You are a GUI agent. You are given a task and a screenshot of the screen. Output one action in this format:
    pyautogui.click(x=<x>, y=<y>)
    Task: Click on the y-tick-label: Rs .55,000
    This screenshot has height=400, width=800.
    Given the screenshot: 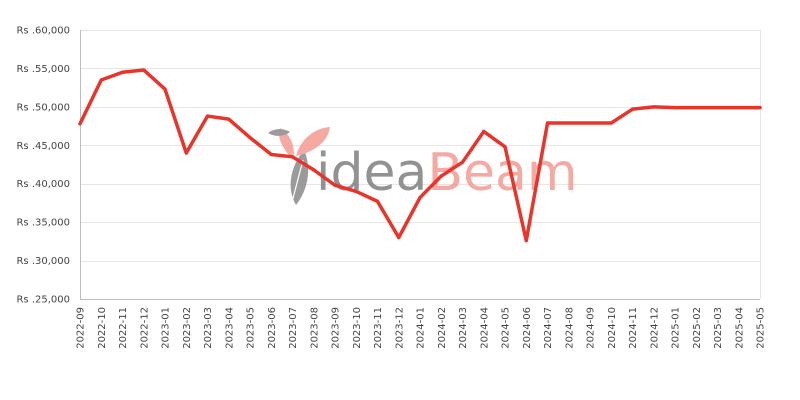 What is the action you would take?
    pyautogui.click(x=43, y=69)
    